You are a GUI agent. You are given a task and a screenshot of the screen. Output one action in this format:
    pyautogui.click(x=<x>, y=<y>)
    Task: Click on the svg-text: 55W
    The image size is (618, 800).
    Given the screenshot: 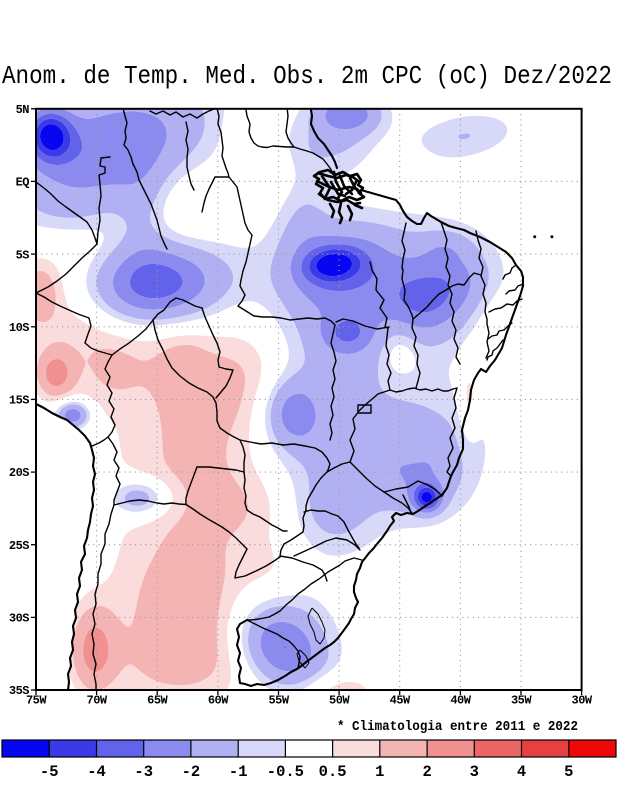 What is the action you would take?
    pyautogui.click(x=278, y=701)
    